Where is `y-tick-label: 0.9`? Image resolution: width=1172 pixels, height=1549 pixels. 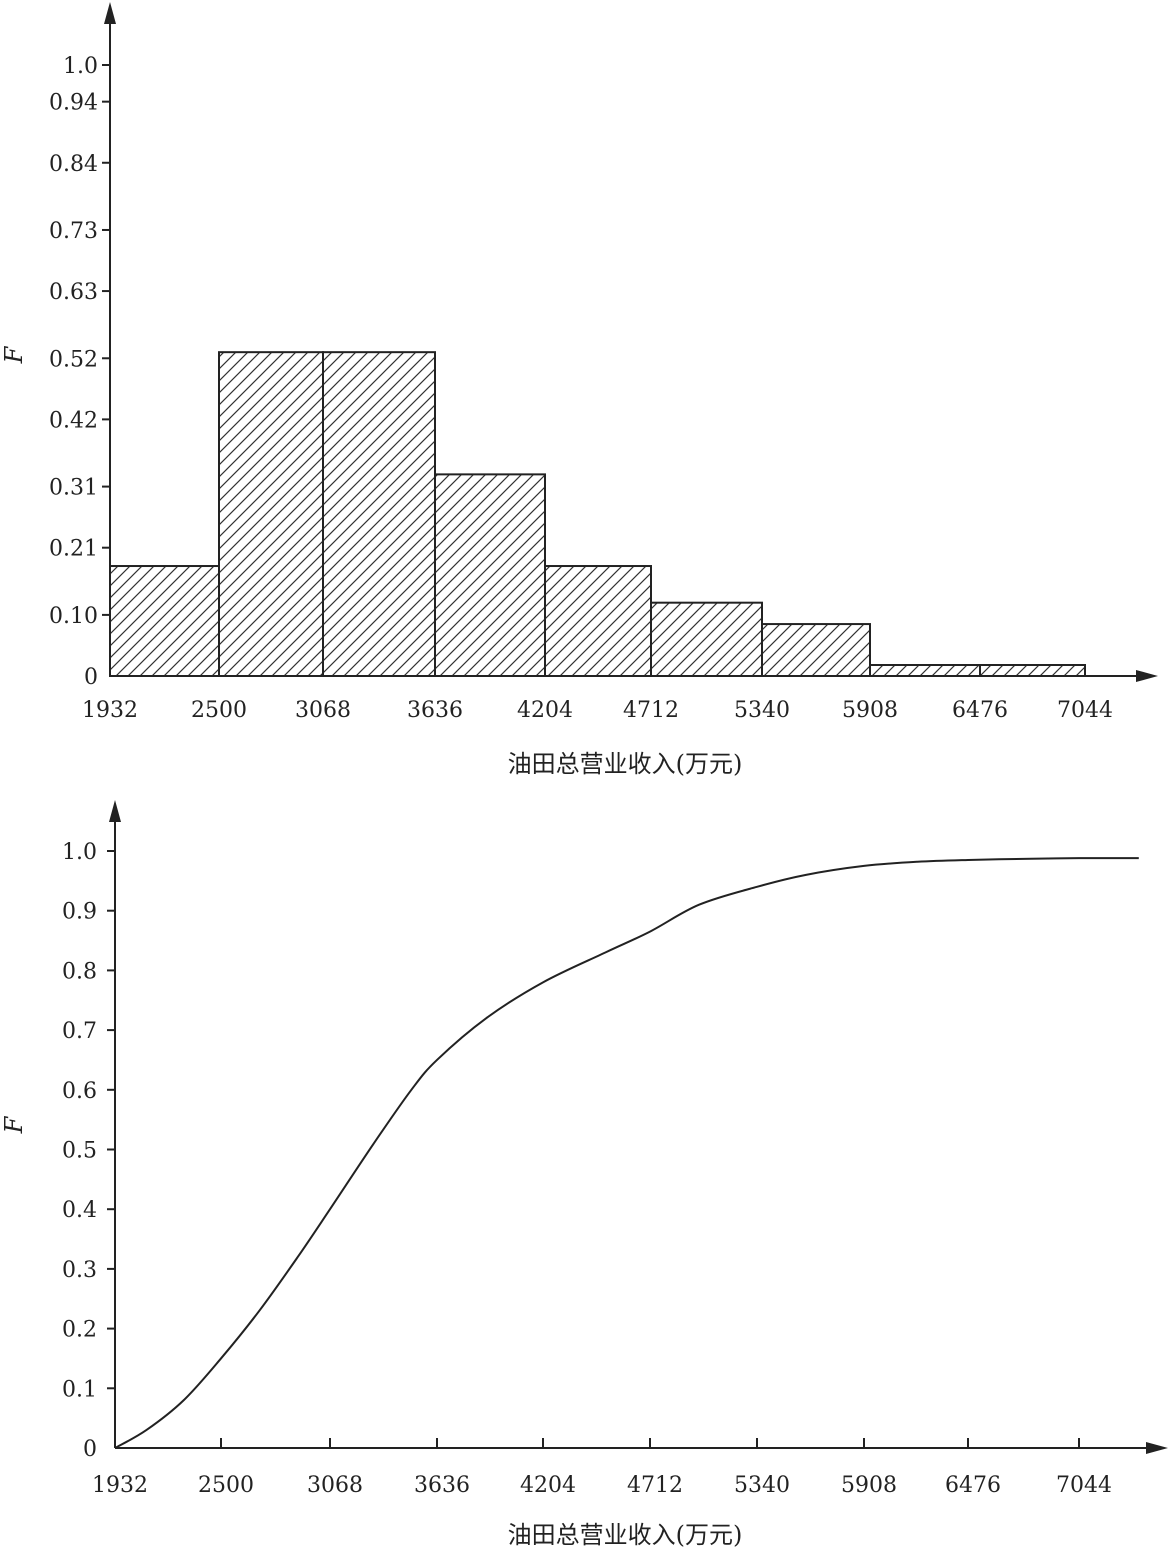 y-tick-label: 0.9 is located at coordinates (79, 912).